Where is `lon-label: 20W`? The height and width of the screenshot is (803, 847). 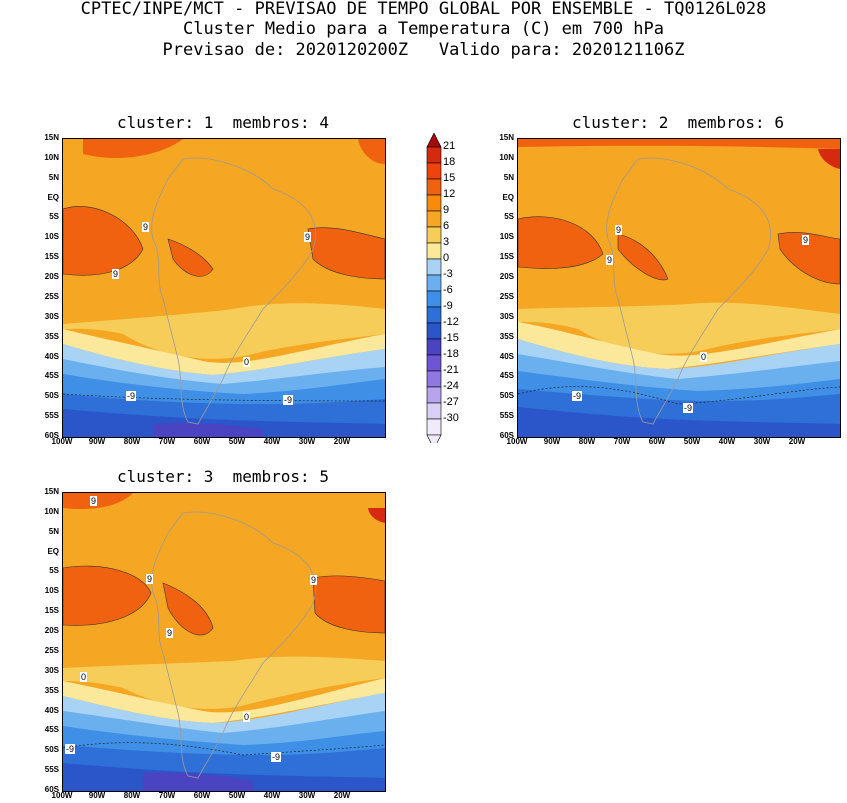
lon-label: 20W is located at coordinates (797, 441).